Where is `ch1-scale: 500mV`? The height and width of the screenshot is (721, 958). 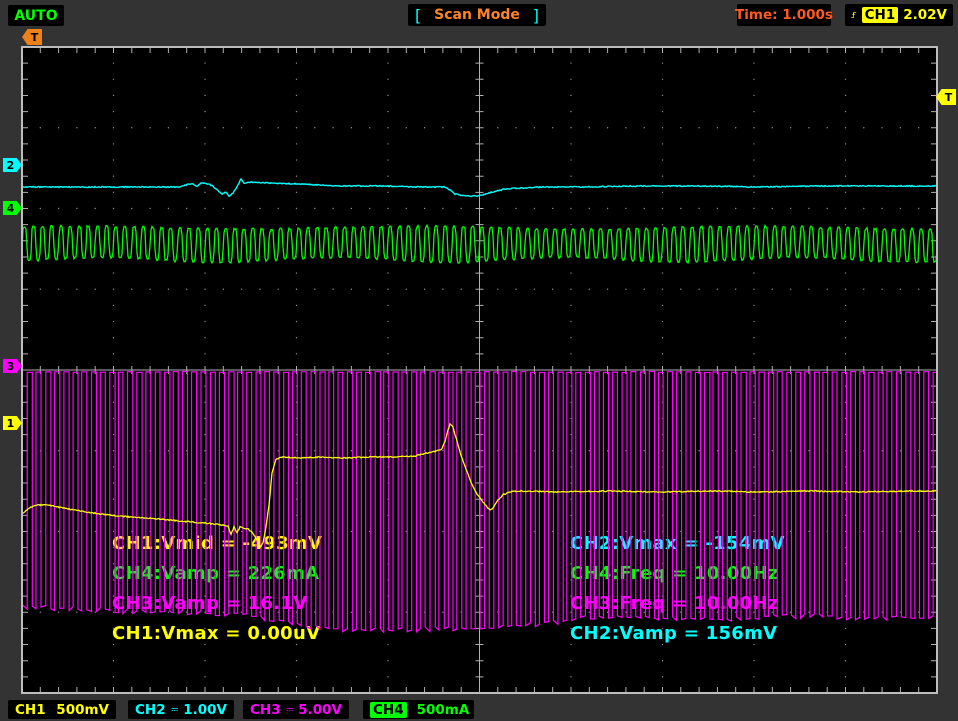
ch1-scale: 500mV is located at coordinates (82, 709).